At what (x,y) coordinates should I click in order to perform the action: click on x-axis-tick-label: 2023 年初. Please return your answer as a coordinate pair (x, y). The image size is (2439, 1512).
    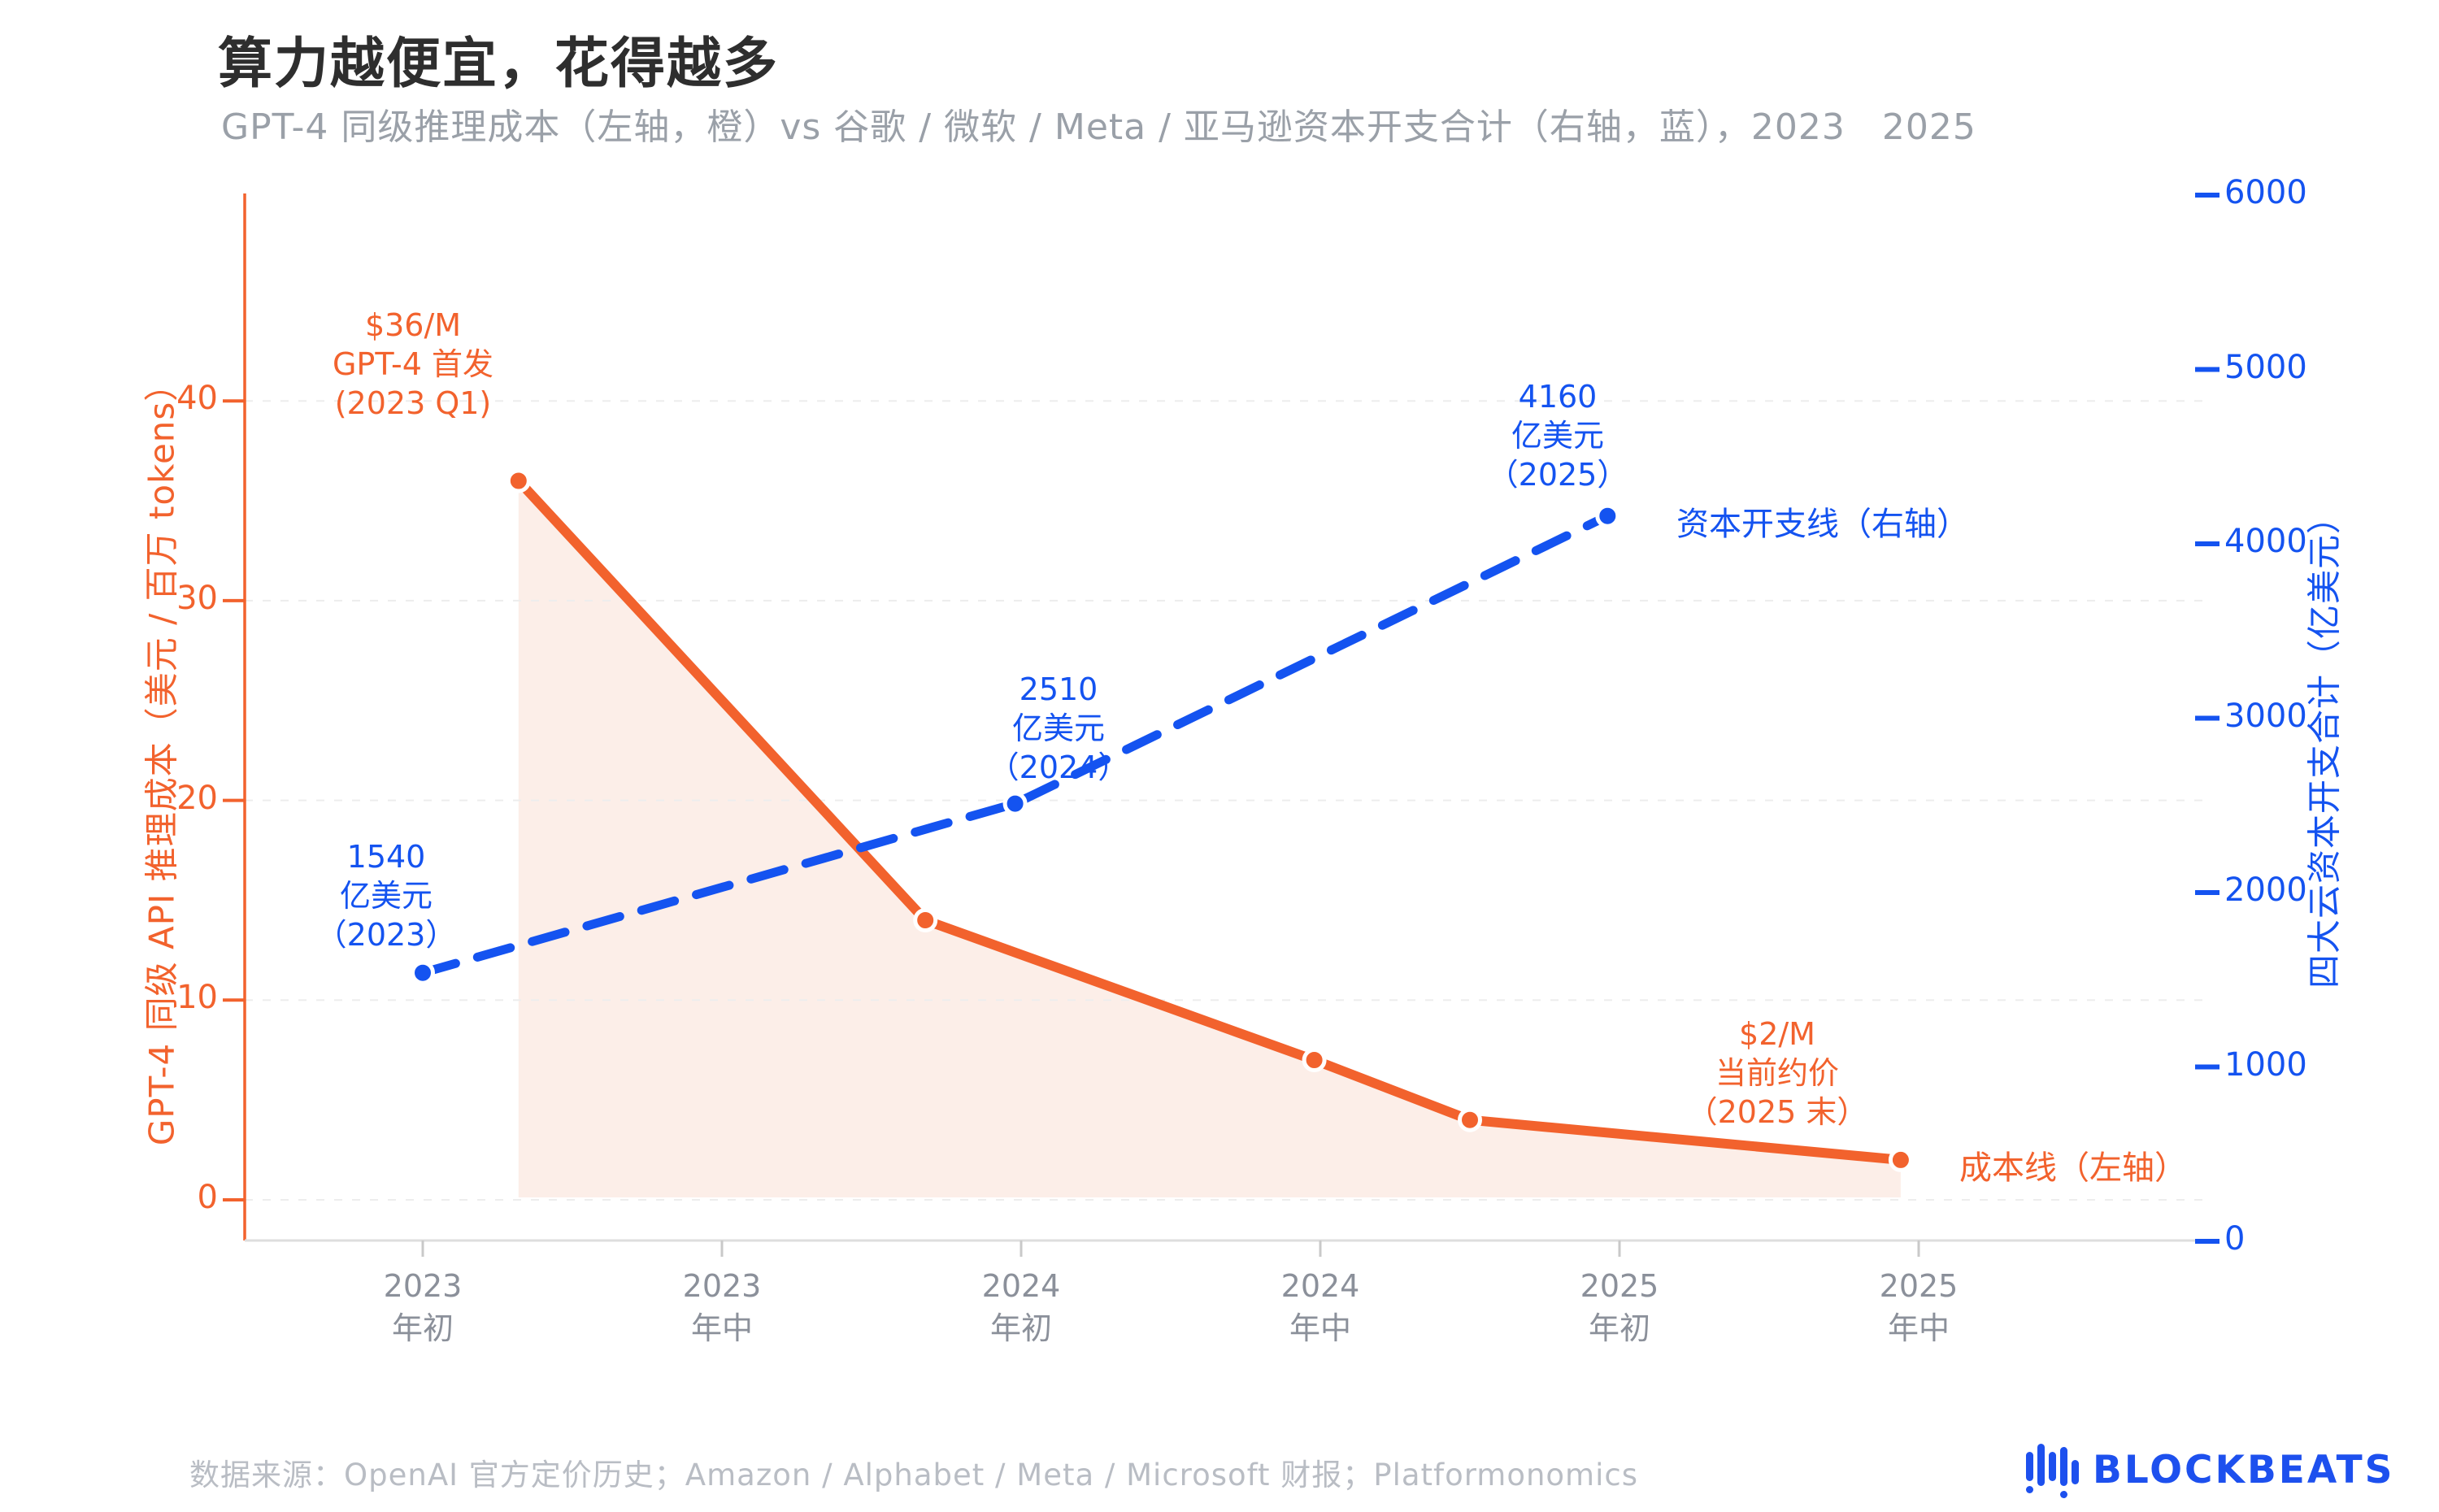
    Looking at the image, I should click on (423, 1307).